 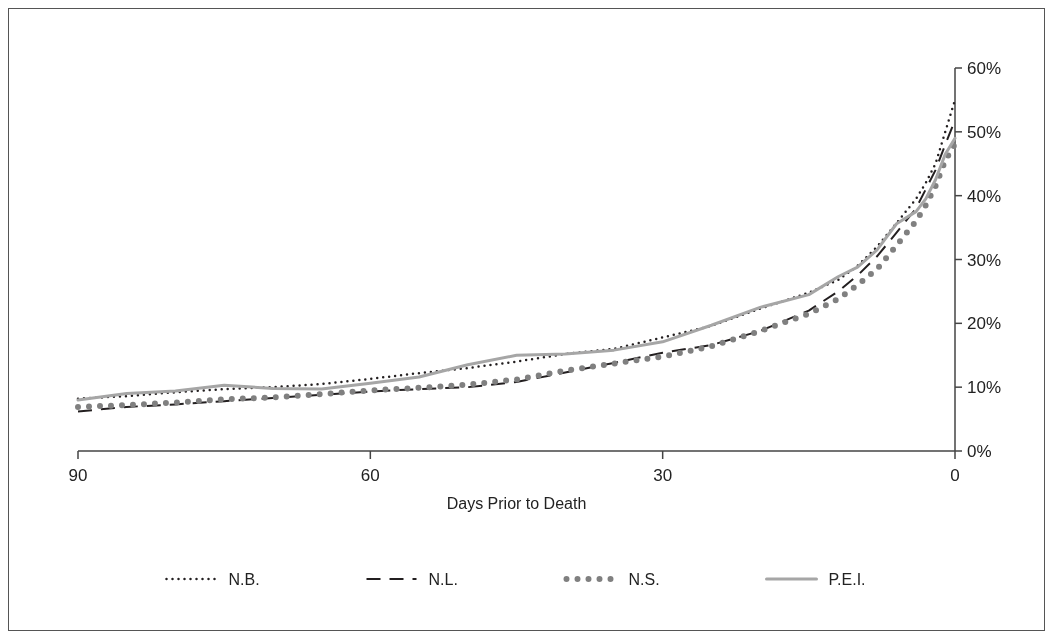 I want to click on y-tick-label: 0%, so click(x=979, y=451).